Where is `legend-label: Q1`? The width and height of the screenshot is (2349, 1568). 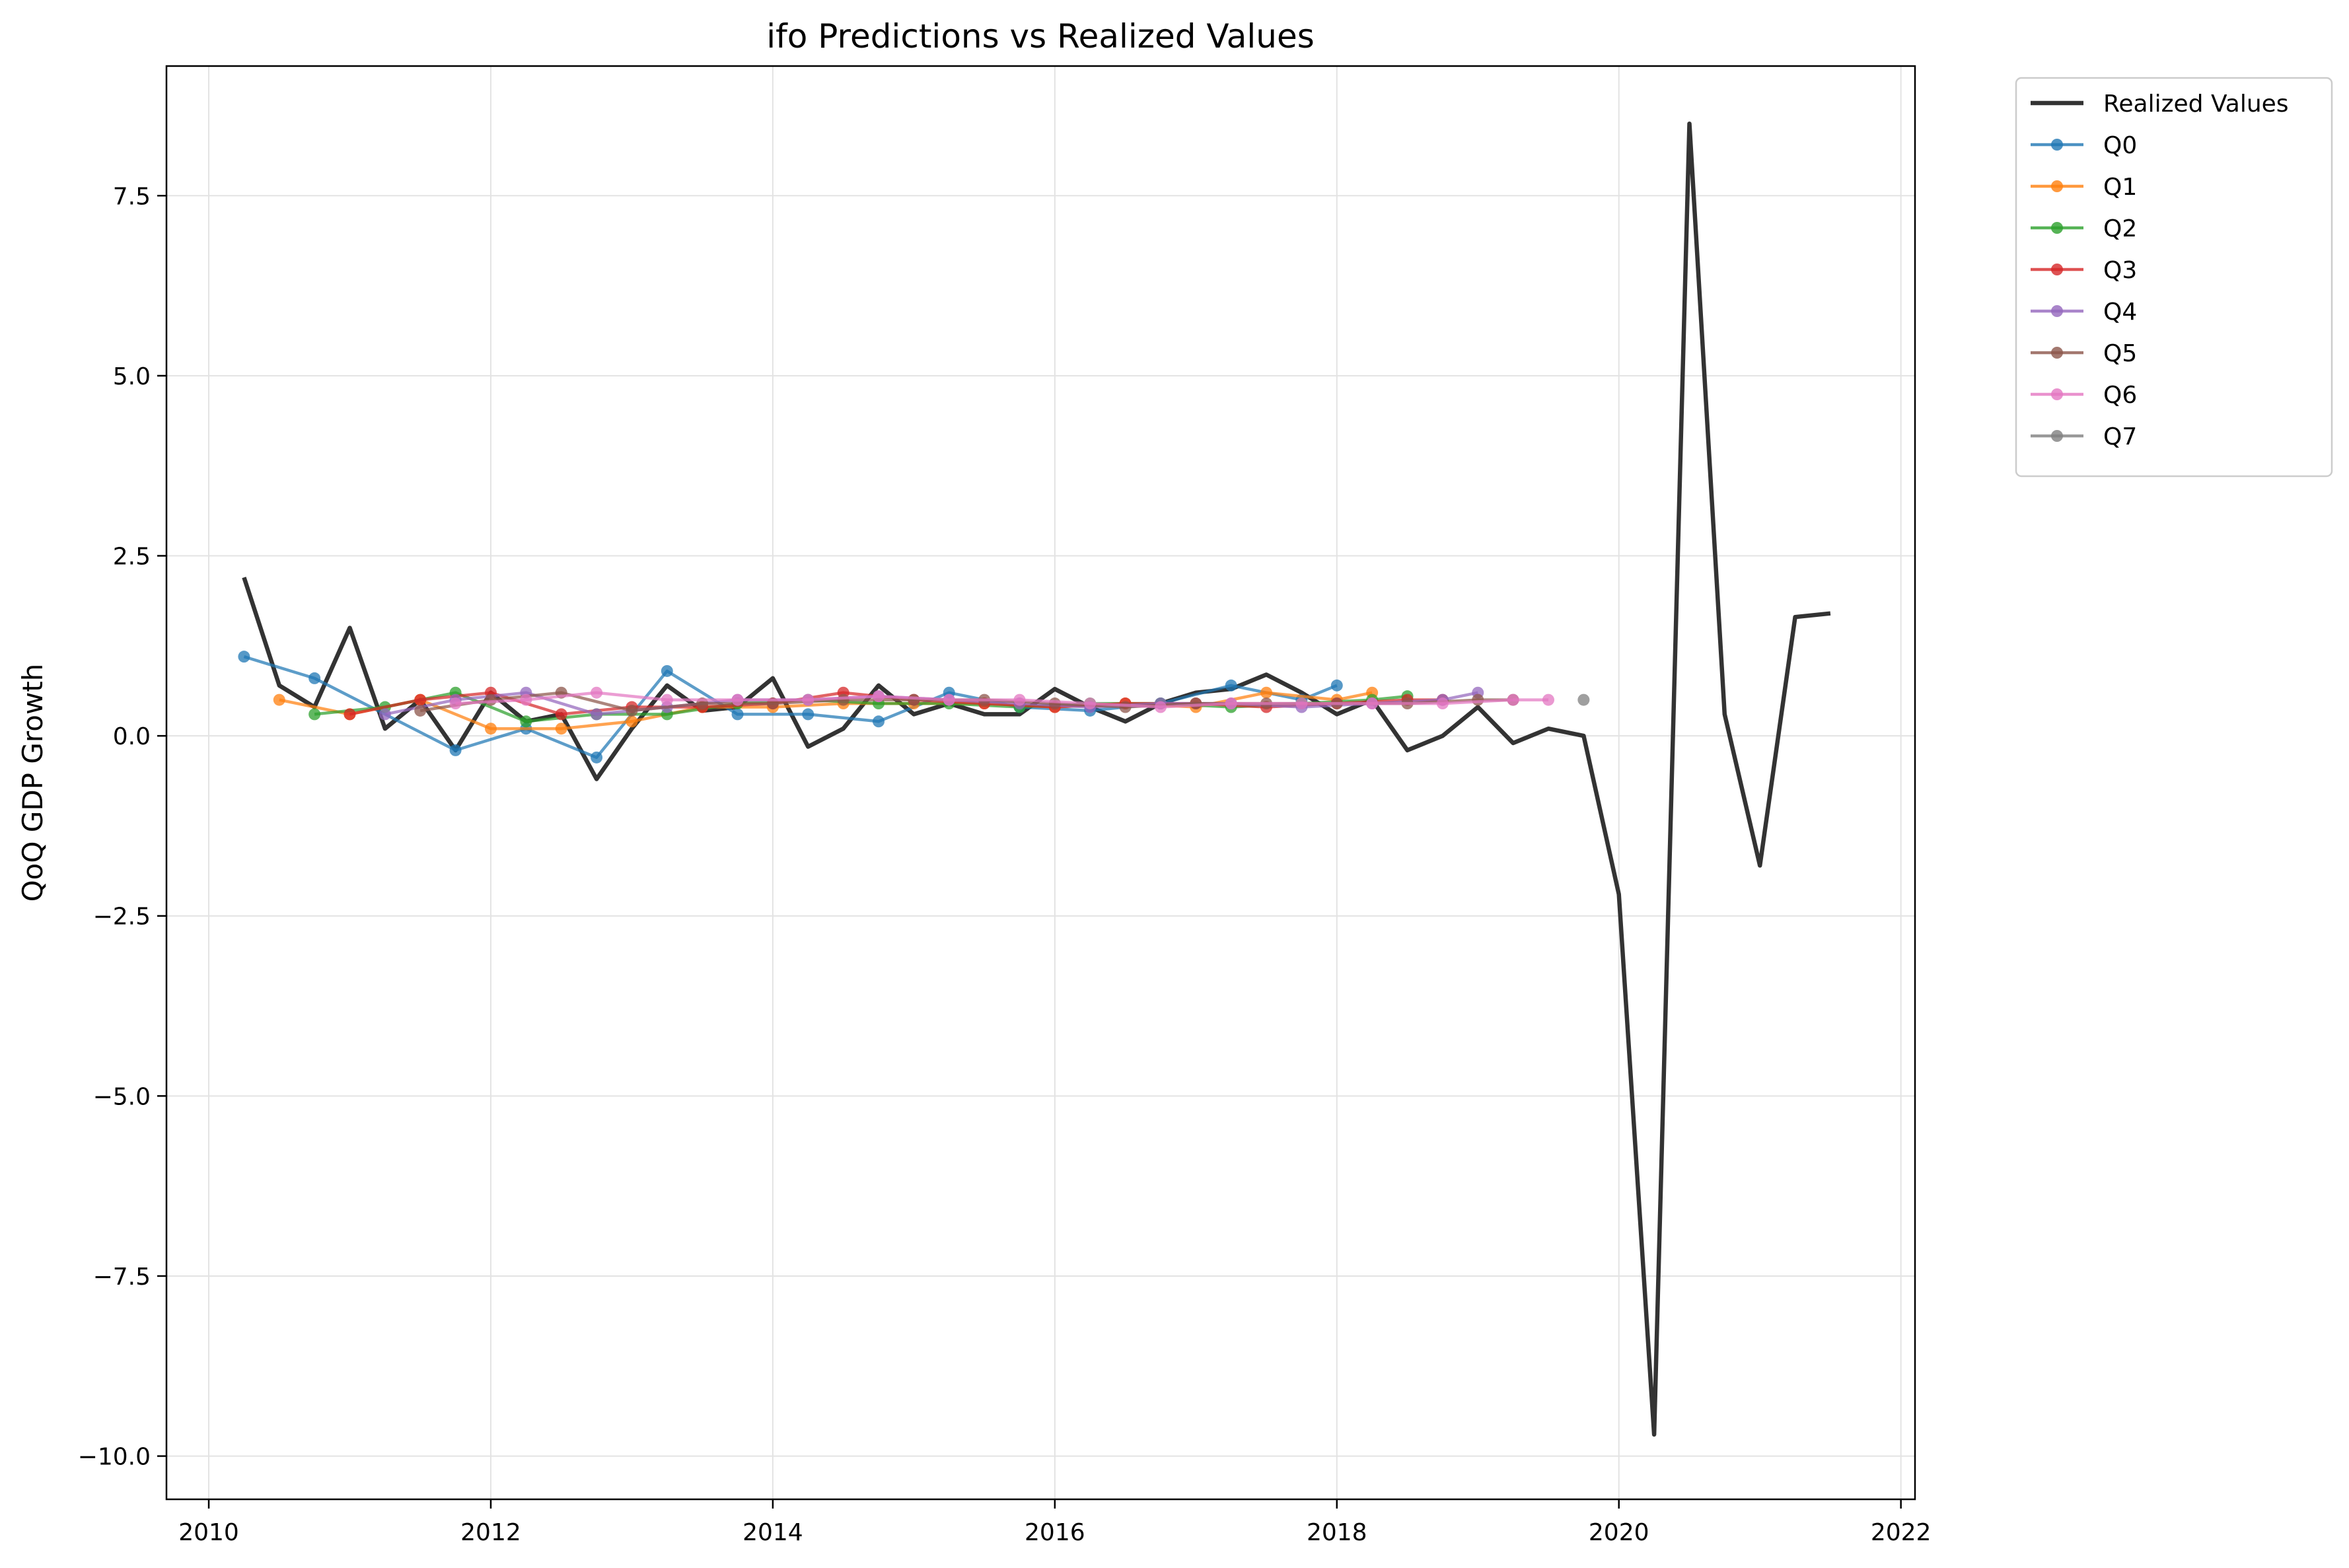 legend-label: Q1 is located at coordinates (2120, 187).